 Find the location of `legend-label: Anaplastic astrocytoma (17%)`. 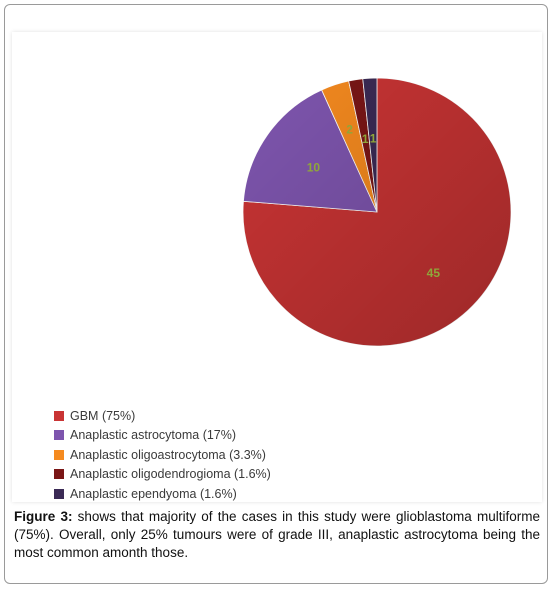

legend-label: Anaplastic astrocytoma (17%) is located at coordinates (153, 435).